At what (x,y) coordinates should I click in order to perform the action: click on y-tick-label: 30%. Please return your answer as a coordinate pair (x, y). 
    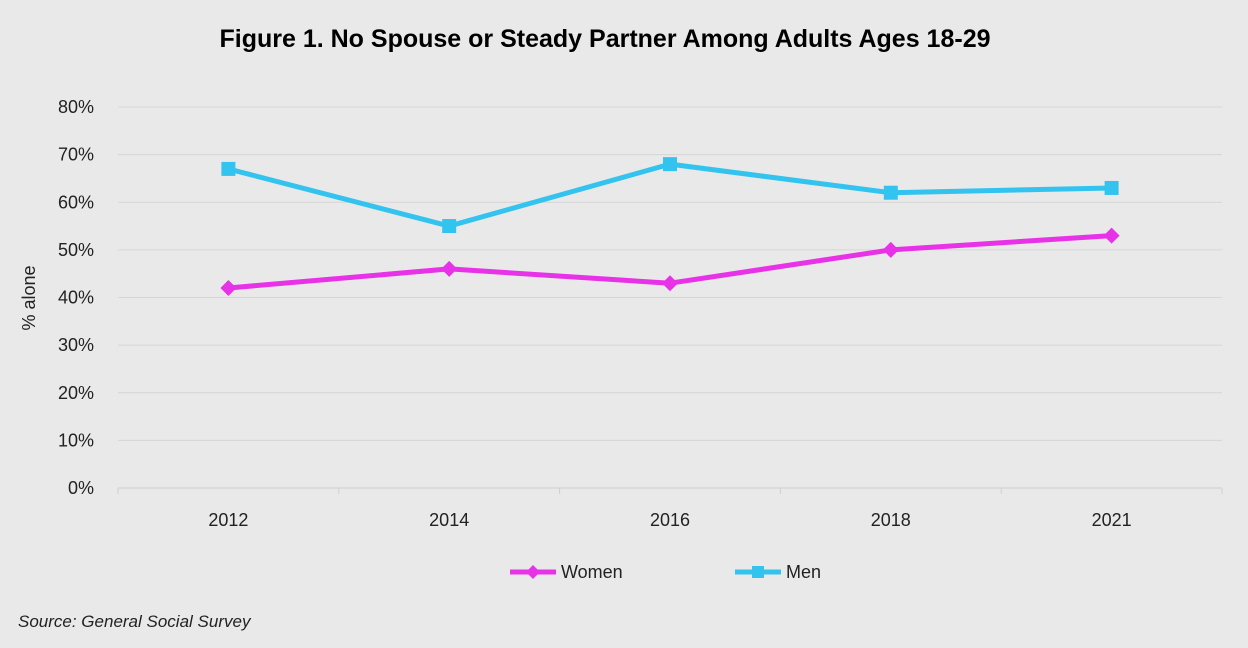
    Looking at the image, I should click on (76, 345).